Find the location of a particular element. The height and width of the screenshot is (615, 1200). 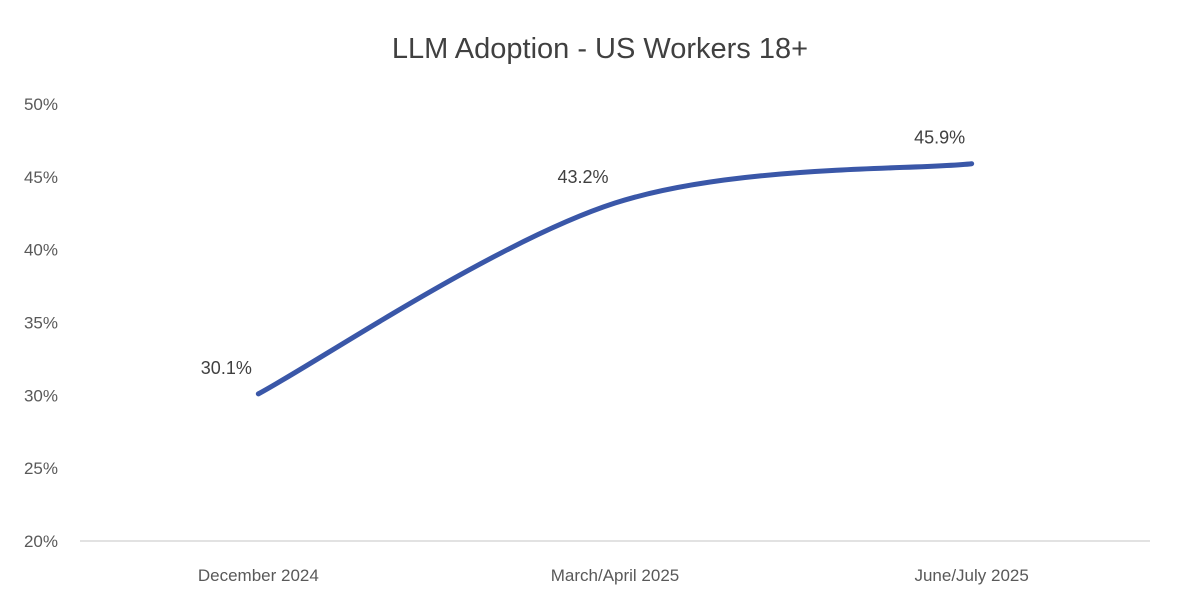

y-tick-label: 50% is located at coordinates (41, 104).